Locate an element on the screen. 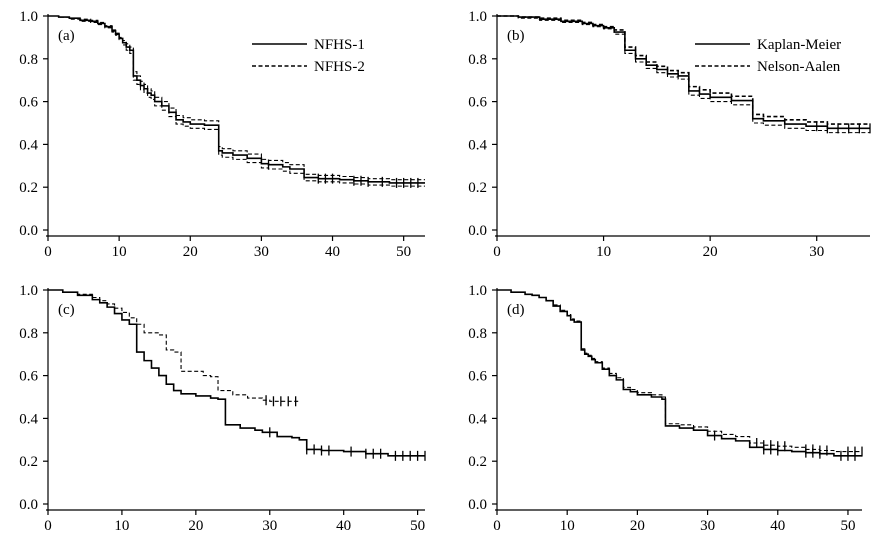 The height and width of the screenshot is (544, 872). legend-label: NFHS-2 is located at coordinates (339, 67).